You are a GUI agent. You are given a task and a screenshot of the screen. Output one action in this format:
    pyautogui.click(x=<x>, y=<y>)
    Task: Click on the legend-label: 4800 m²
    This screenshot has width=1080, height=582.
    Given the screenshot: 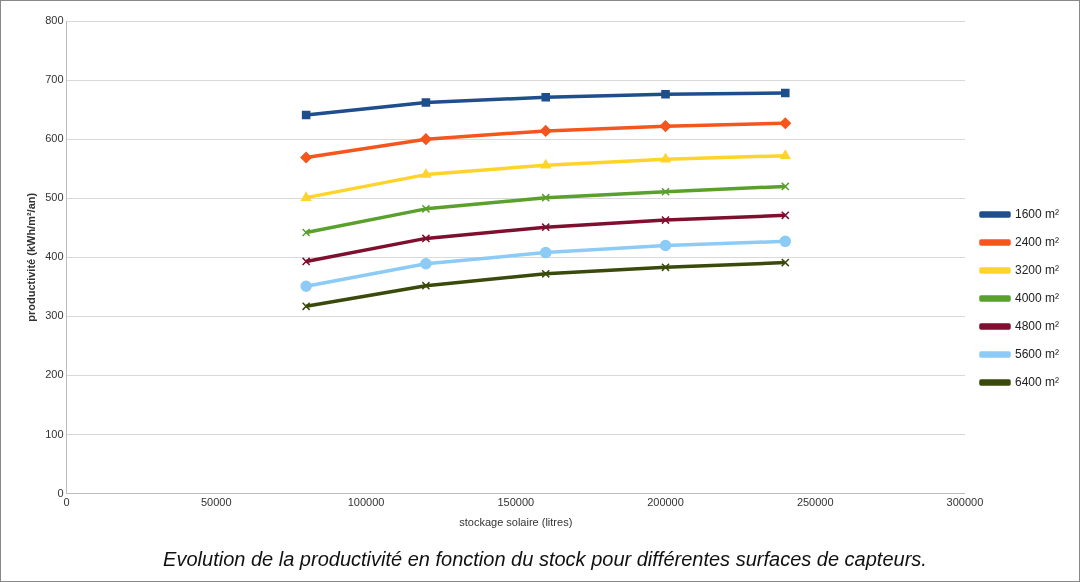 What is the action you would take?
    pyautogui.click(x=1037, y=325)
    